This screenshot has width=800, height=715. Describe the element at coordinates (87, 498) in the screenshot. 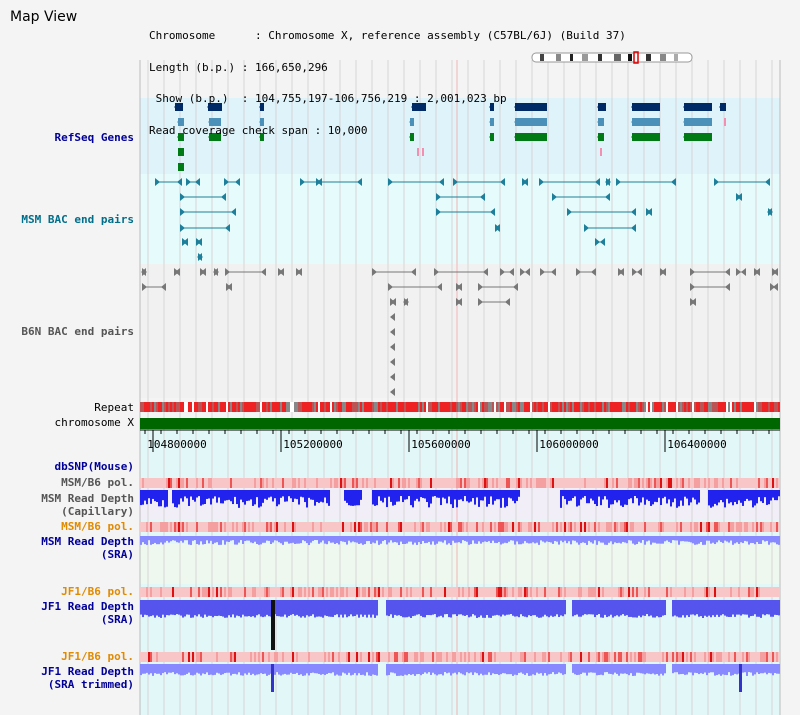

I see `track-label-msm-depth-capillary: MSM Read Depth` at that location.